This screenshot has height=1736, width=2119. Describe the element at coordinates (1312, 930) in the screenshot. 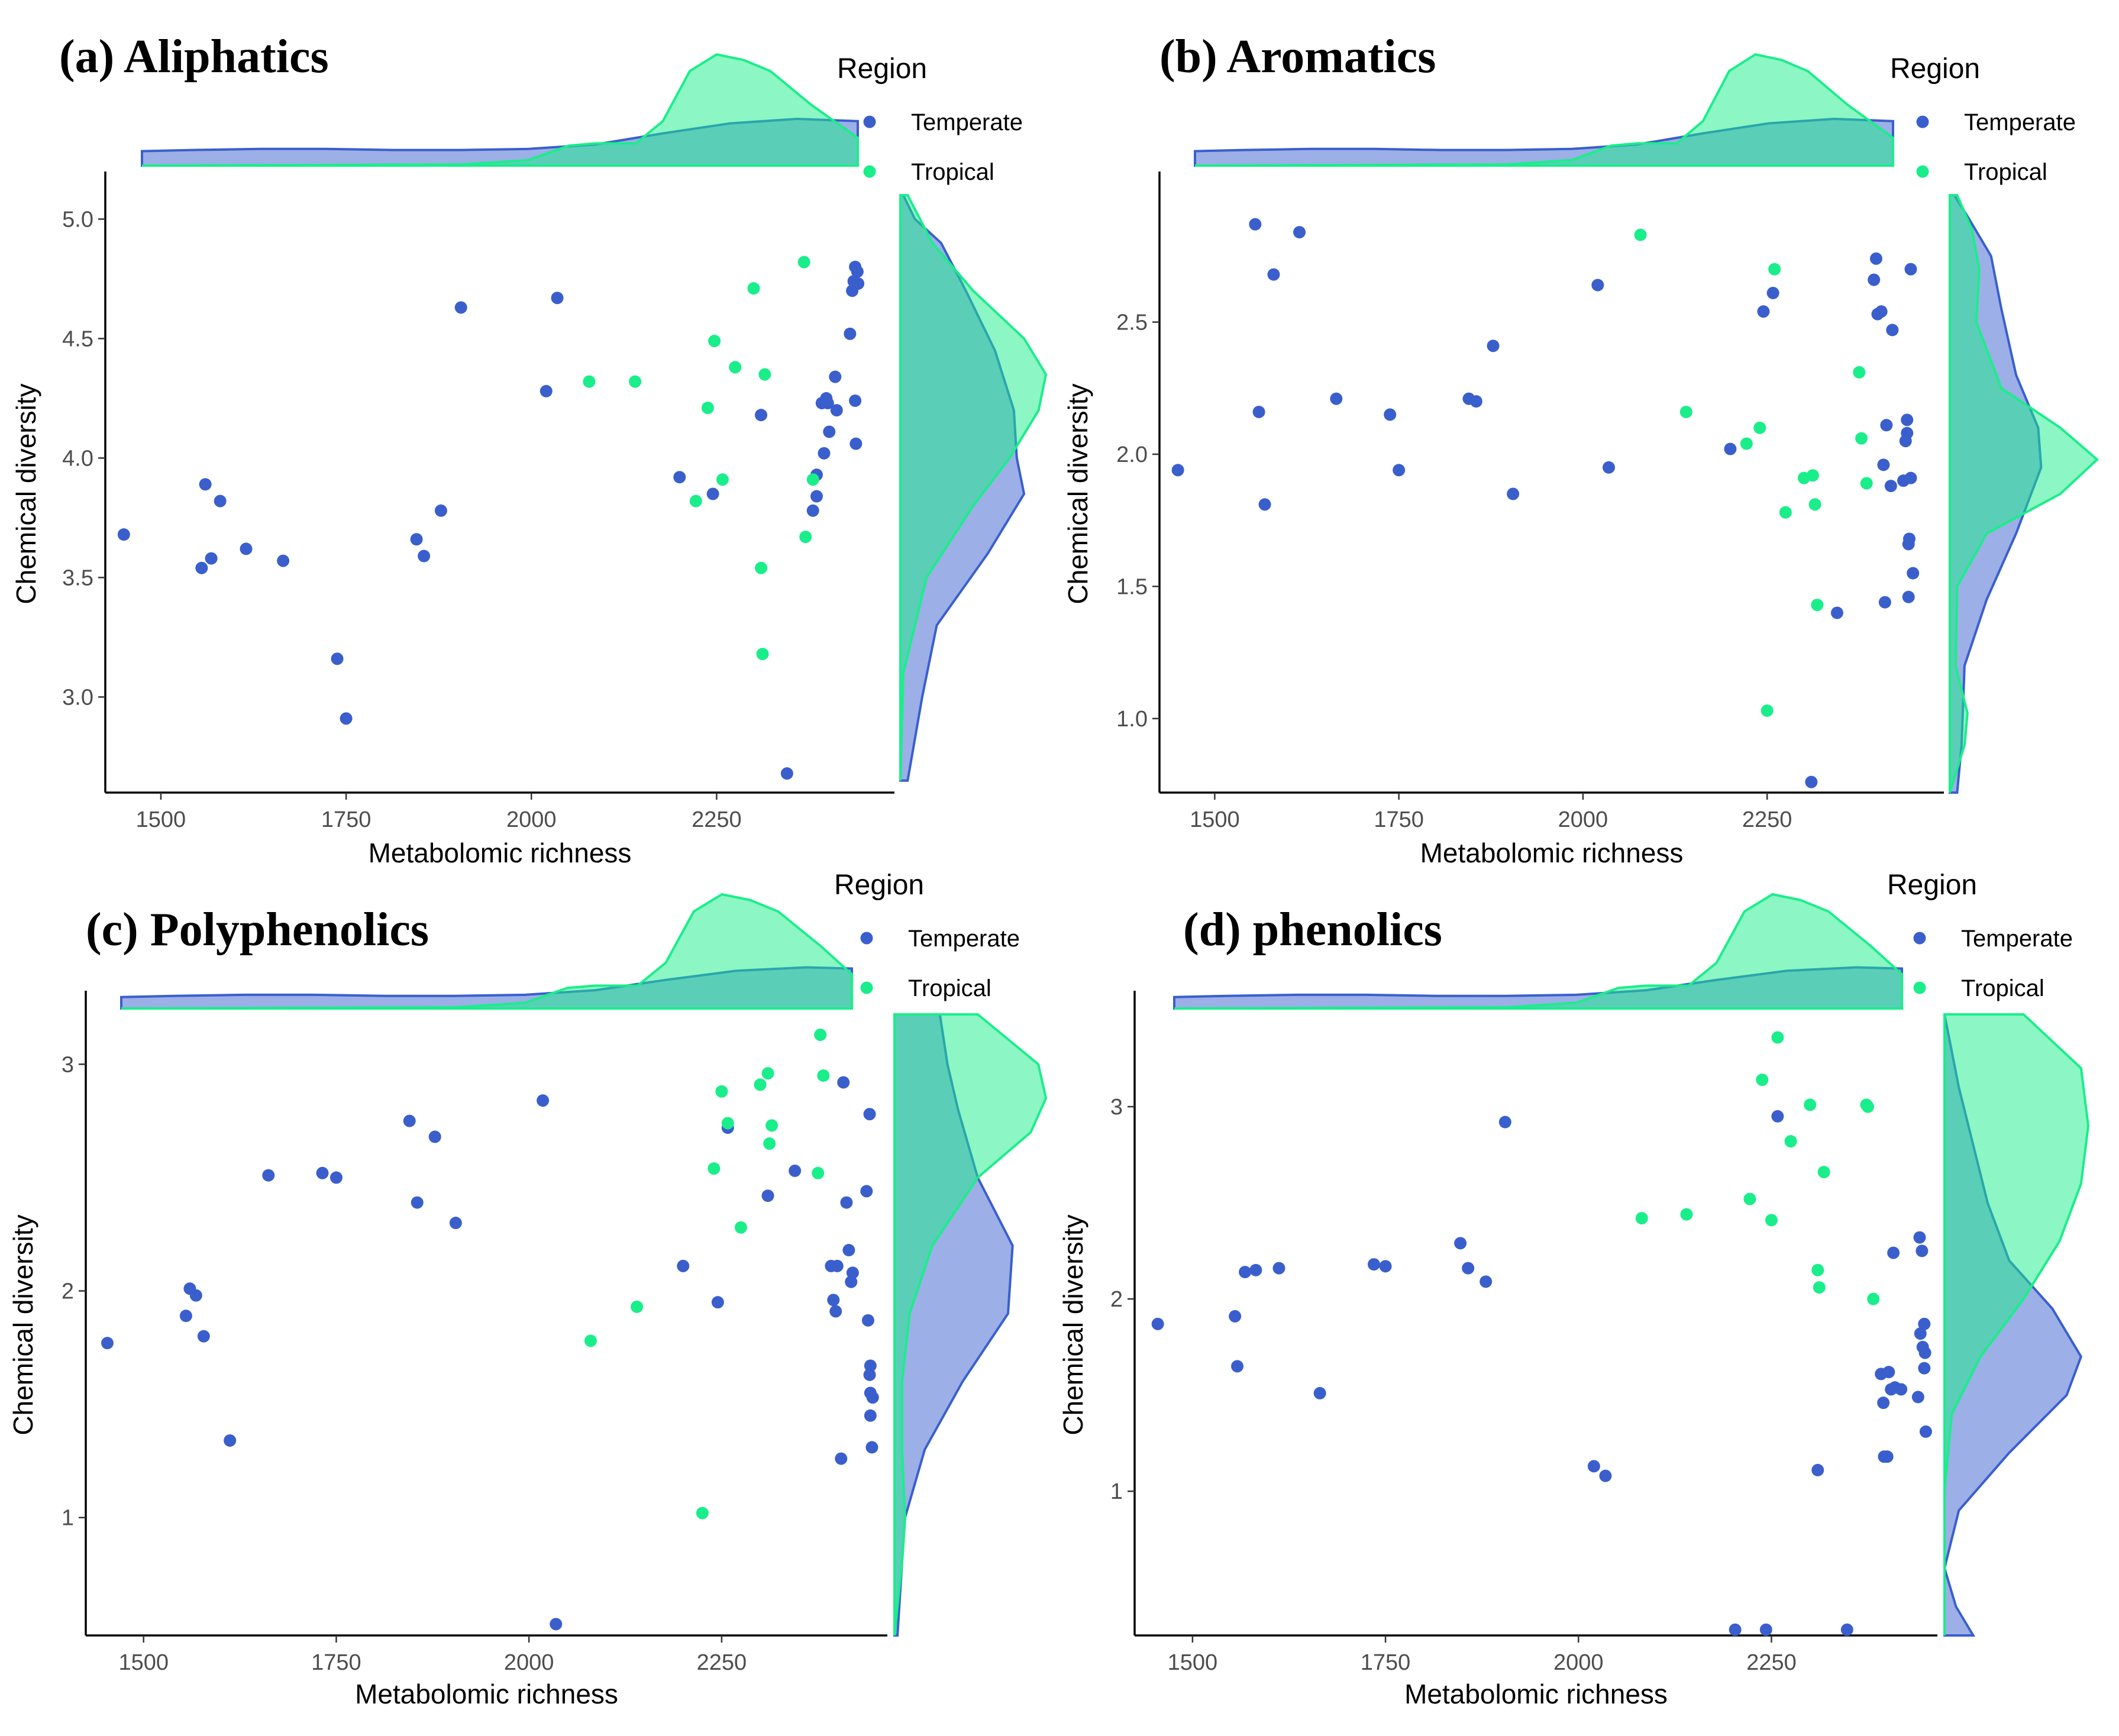

I see `panel-title: (d) phenolics` at that location.